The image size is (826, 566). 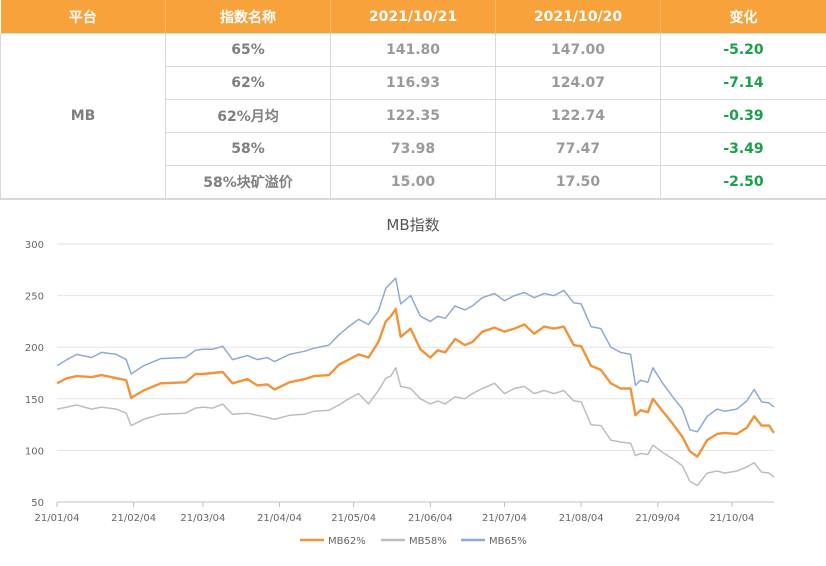 I want to click on value-date-1-cell: 15.00, so click(x=413, y=182).